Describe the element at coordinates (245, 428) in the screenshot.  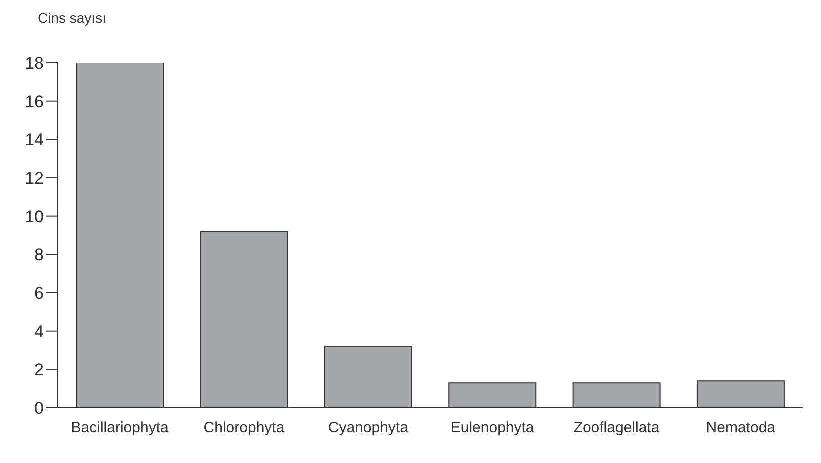
I see `x-tick-label: Chlorophyta` at that location.